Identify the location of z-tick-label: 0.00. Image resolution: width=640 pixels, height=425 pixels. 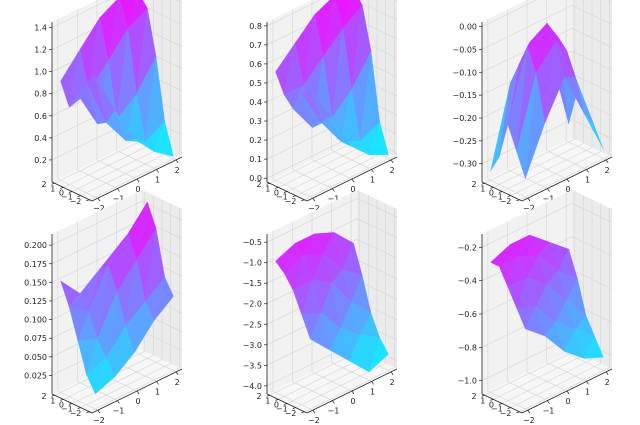
(468, 27).